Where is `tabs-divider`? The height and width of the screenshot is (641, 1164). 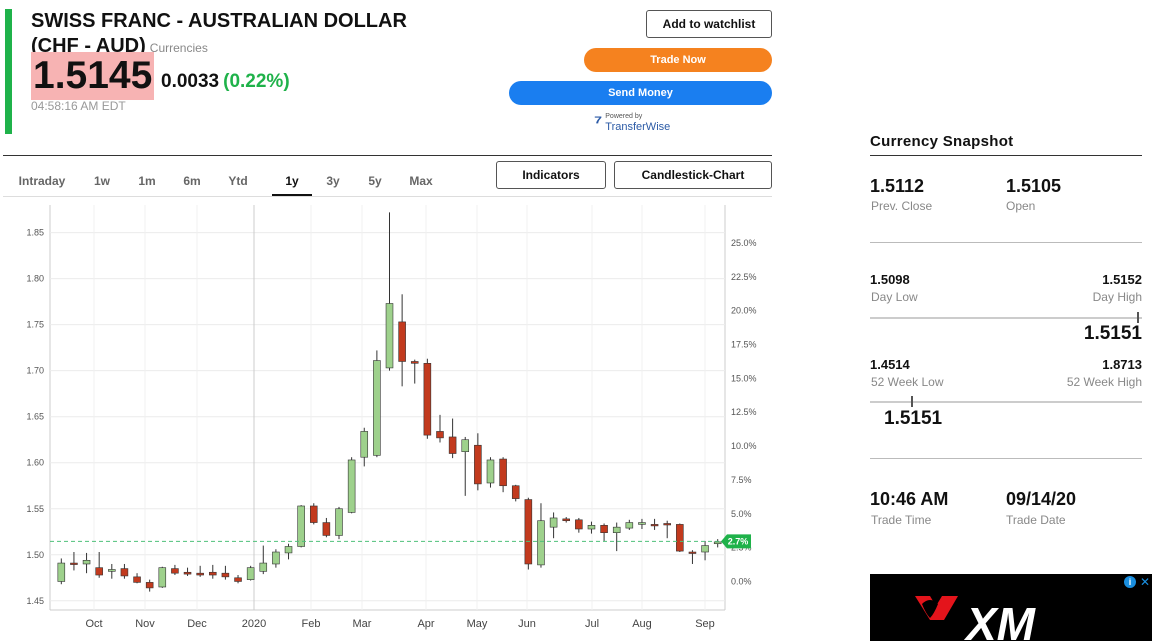
tabs-divider is located at coordinates (387, 196).